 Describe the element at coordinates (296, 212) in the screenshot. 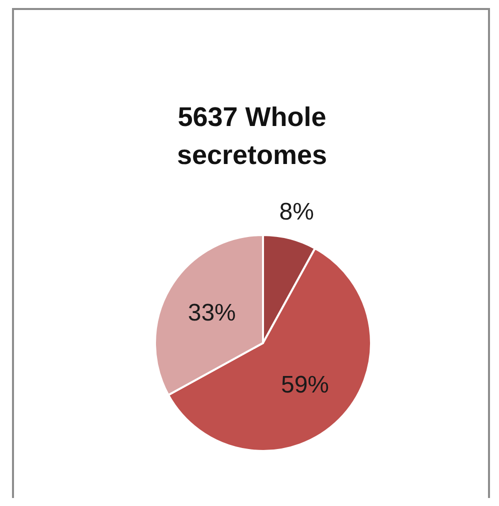

I see `data-label: 8%` at that location.